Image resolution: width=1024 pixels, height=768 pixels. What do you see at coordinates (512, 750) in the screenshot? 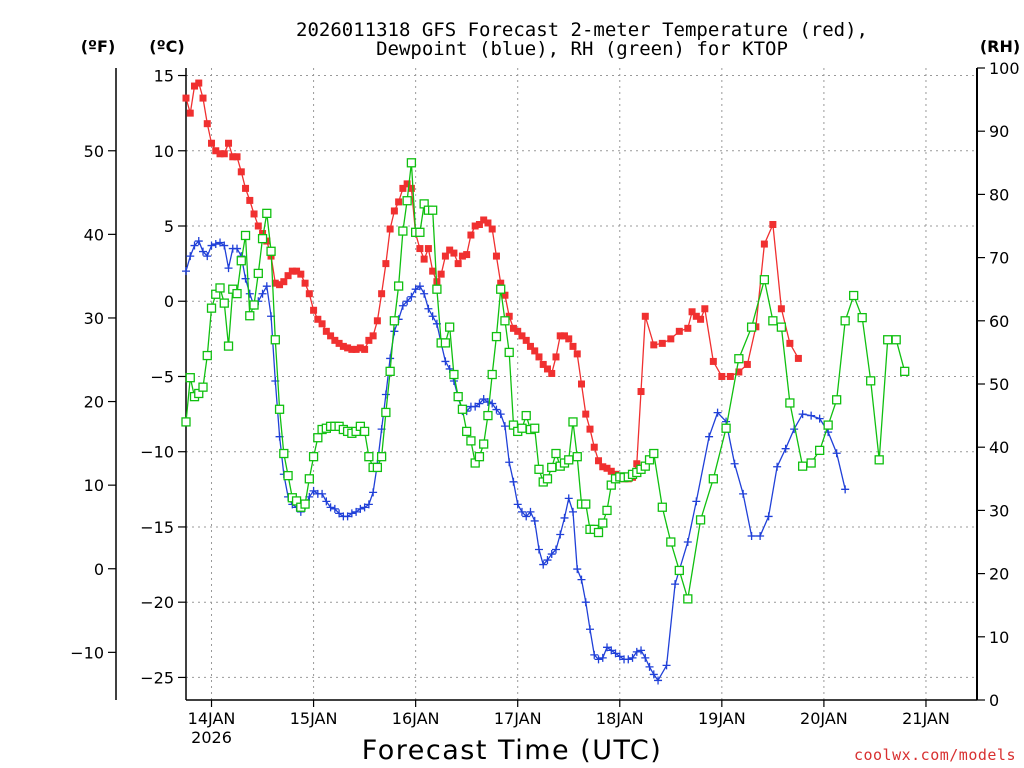
I see `x-axis-label: Forecast Time (UTC)` at bounding box center [512, 750].